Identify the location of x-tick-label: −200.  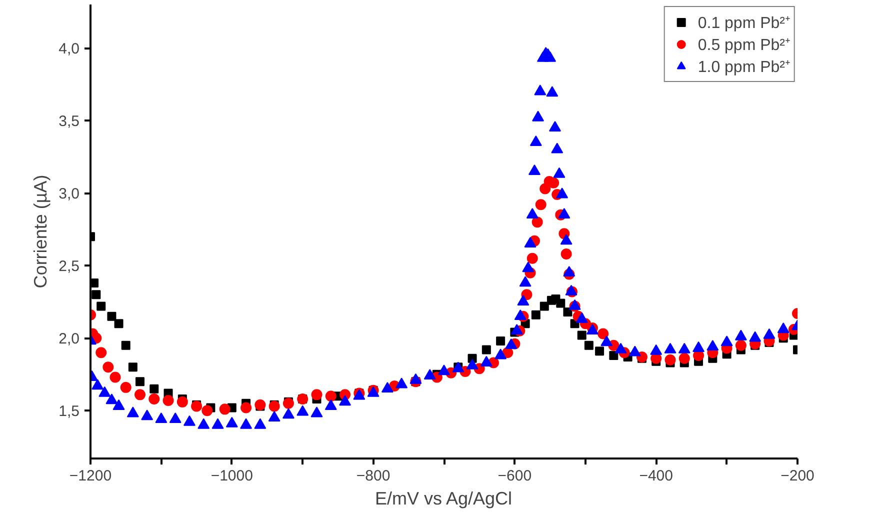
(797, 476).